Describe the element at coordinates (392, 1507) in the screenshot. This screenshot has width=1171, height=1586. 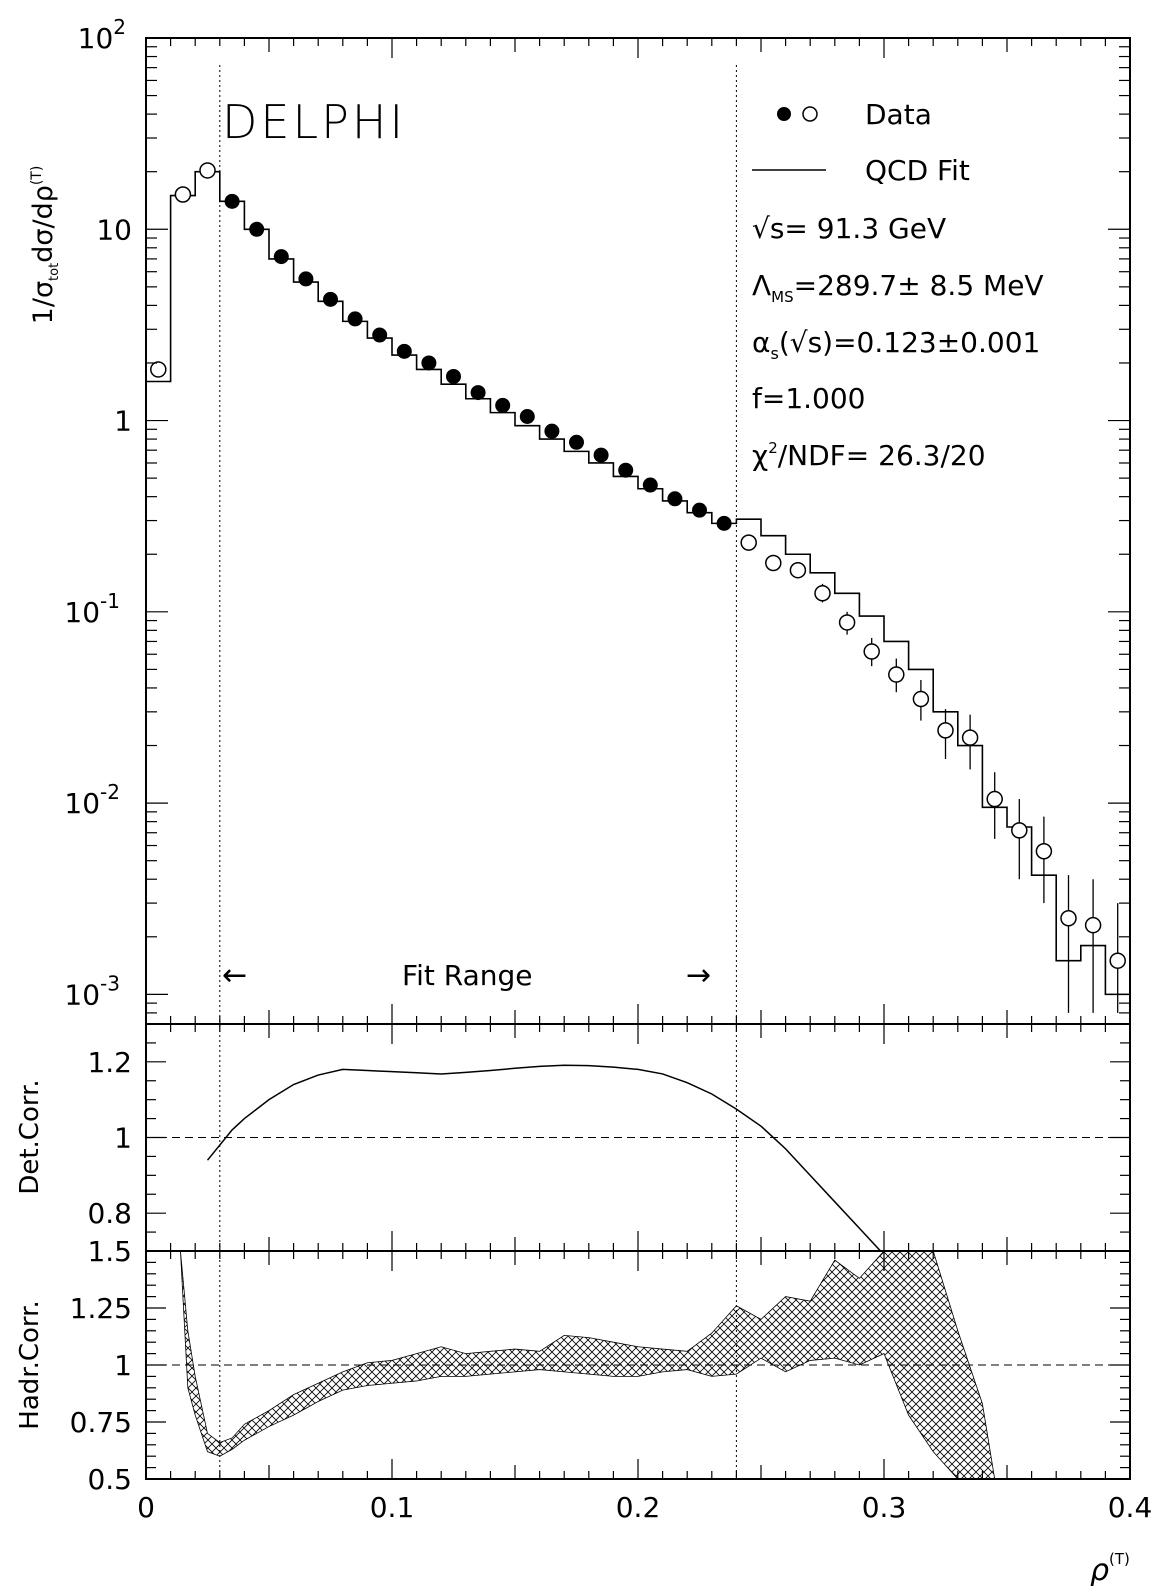
I see `x-tick-label: 0.1` at that location.